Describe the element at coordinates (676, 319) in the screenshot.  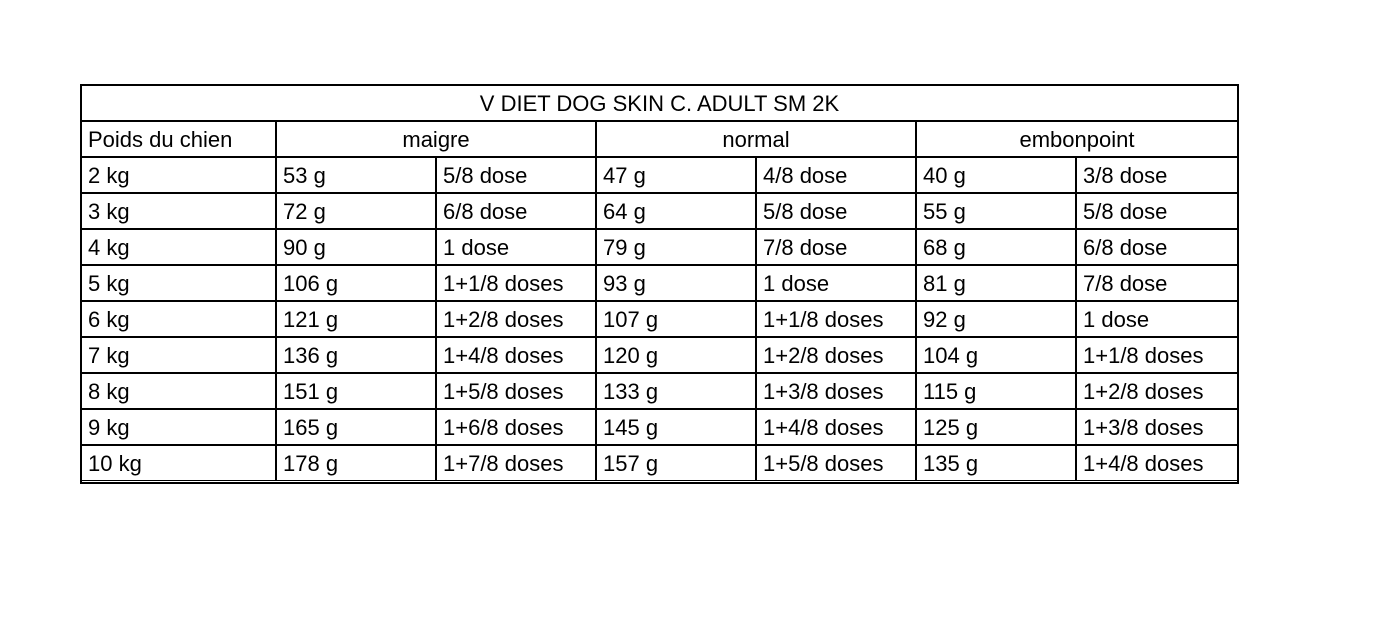
I see `table-cell: 107 g` at that location.